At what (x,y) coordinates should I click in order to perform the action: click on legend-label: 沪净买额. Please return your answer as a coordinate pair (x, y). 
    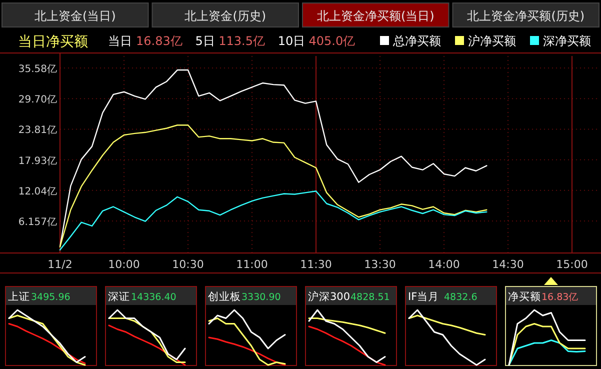
    Looking at the image, I should click on (492, 41).